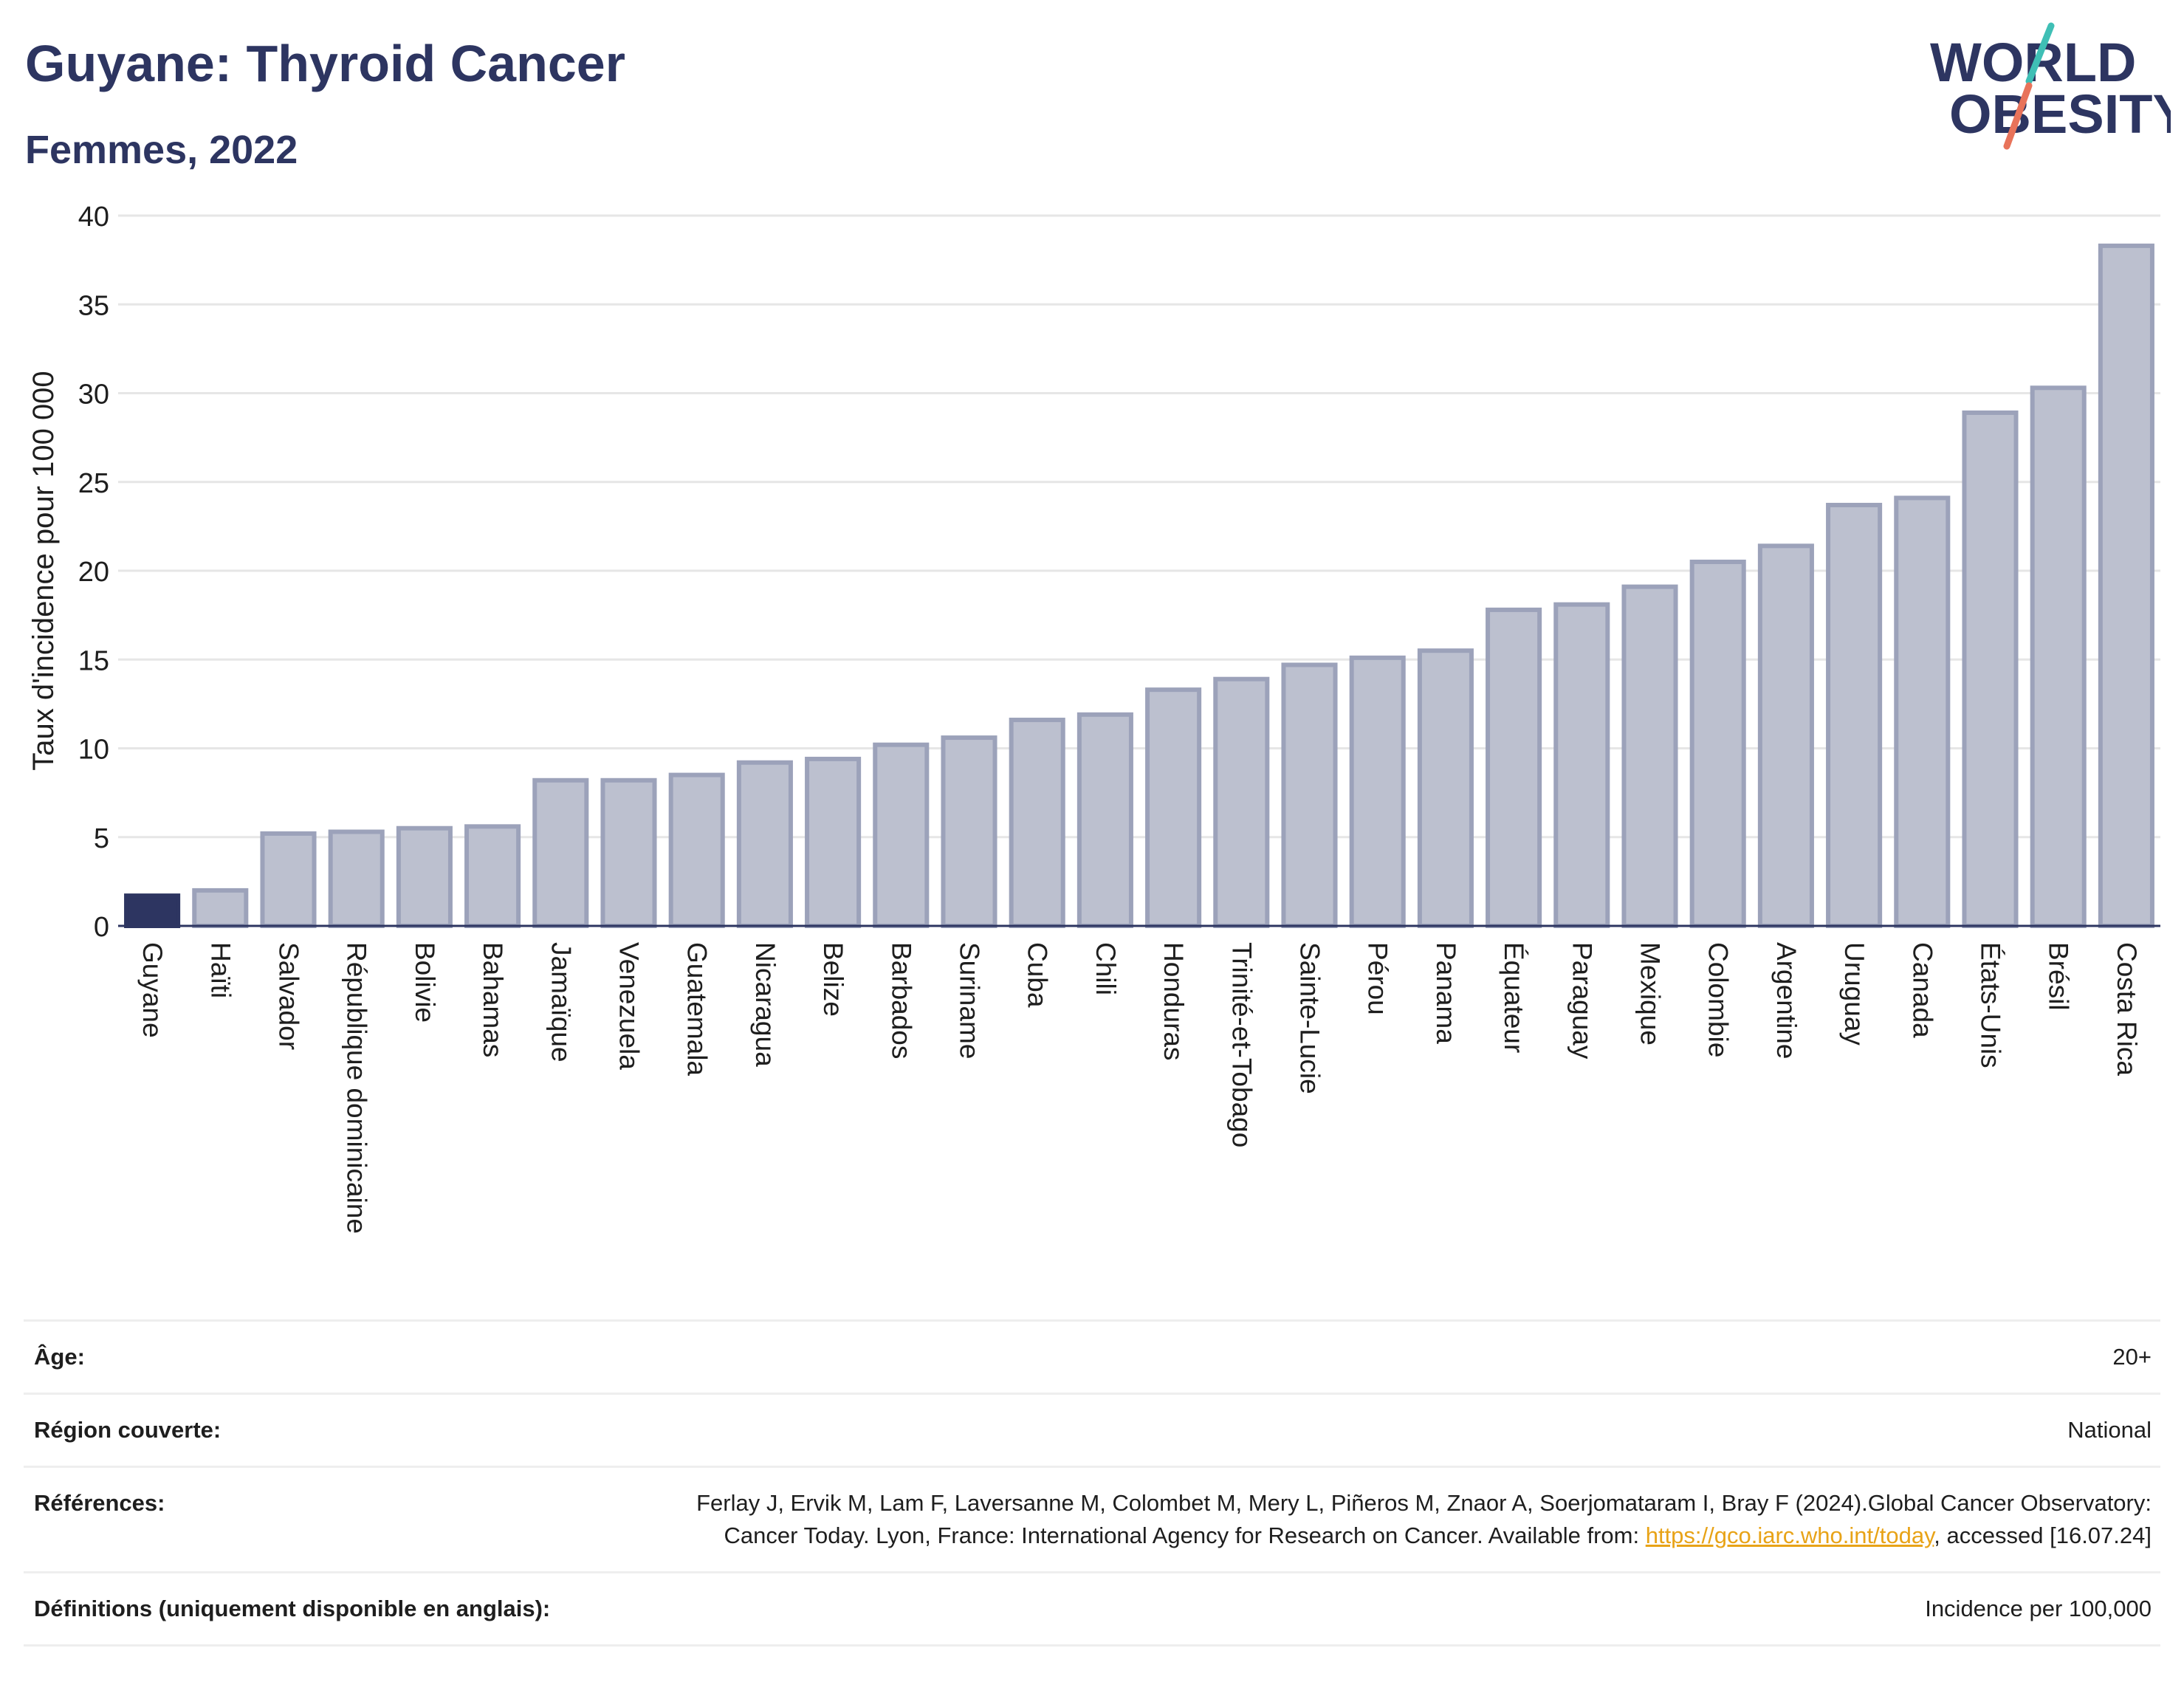  I want to click on x-tick-label: Pérou, so click(1378, 978).